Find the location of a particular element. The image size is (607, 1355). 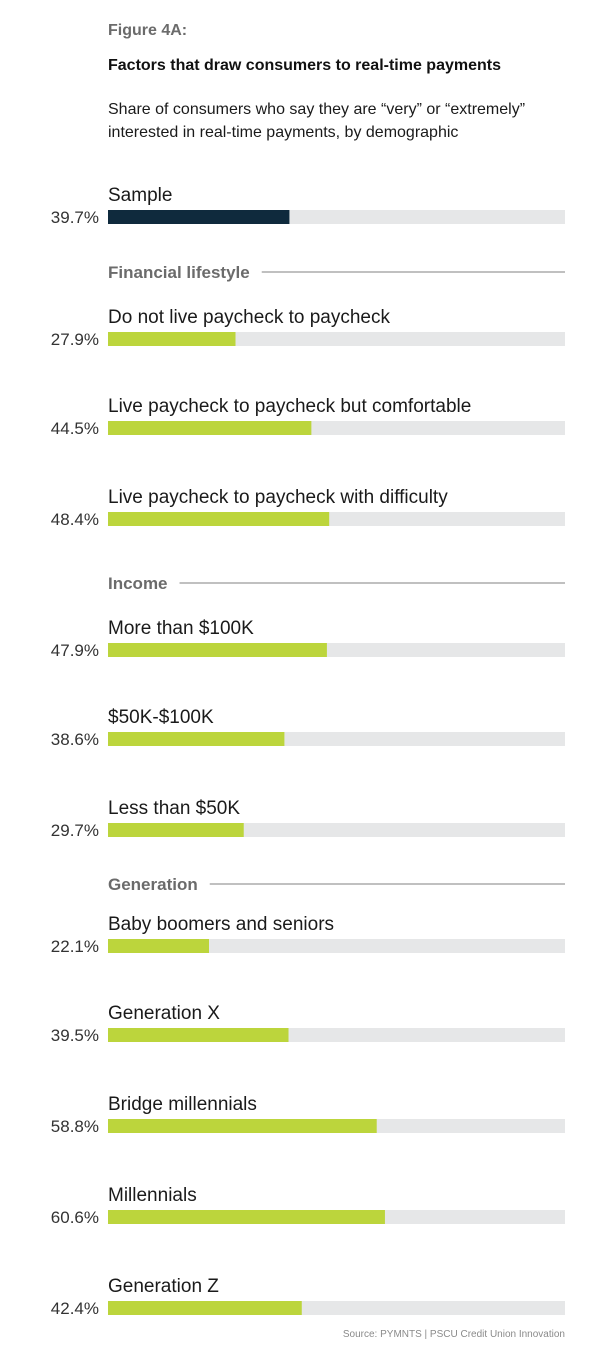

row-label: Bridge millennials is located at coordinates (182, 1104).